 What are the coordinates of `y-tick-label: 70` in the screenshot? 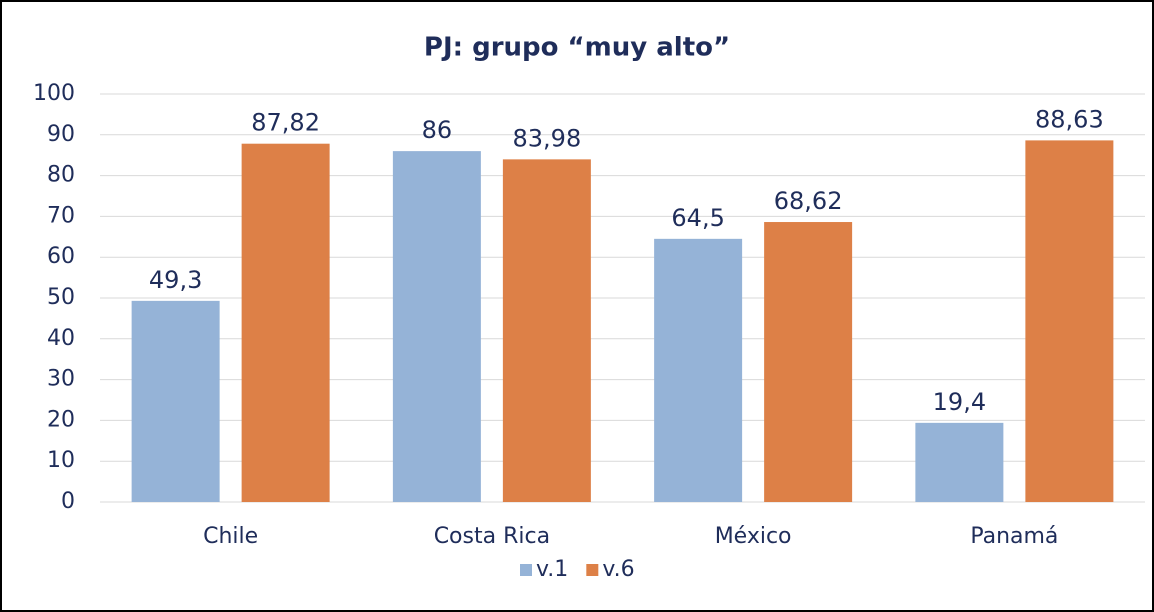 It's located at (61, 215).